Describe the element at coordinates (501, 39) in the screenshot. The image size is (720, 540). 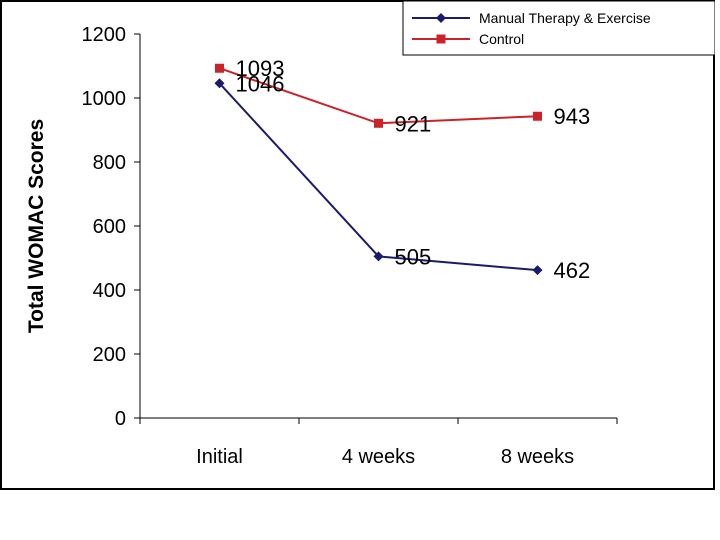
I see `legend-label: Control` at that location.